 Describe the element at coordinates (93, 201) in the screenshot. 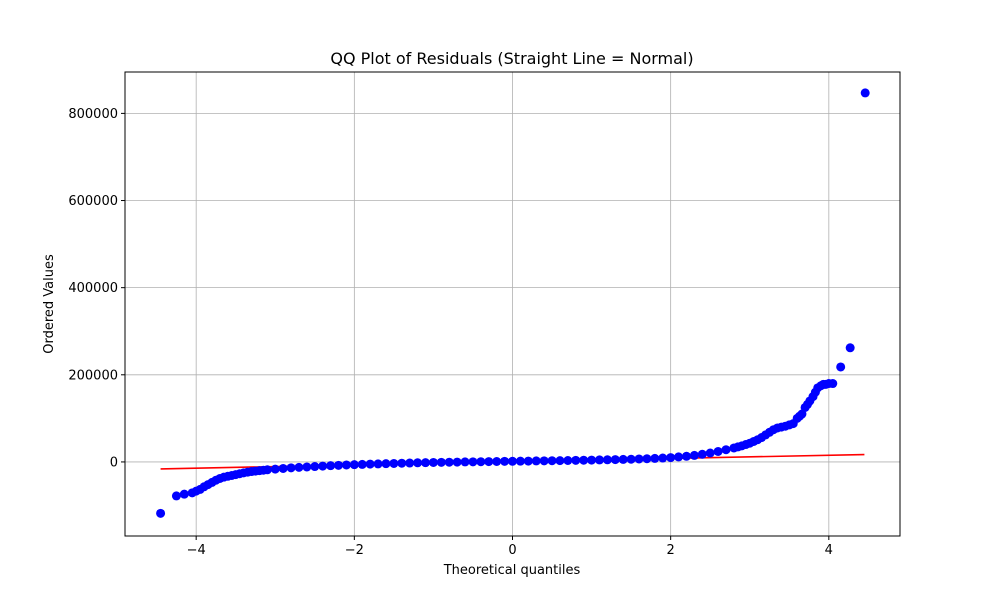

I see `y-tick-label: 600000` at that location.